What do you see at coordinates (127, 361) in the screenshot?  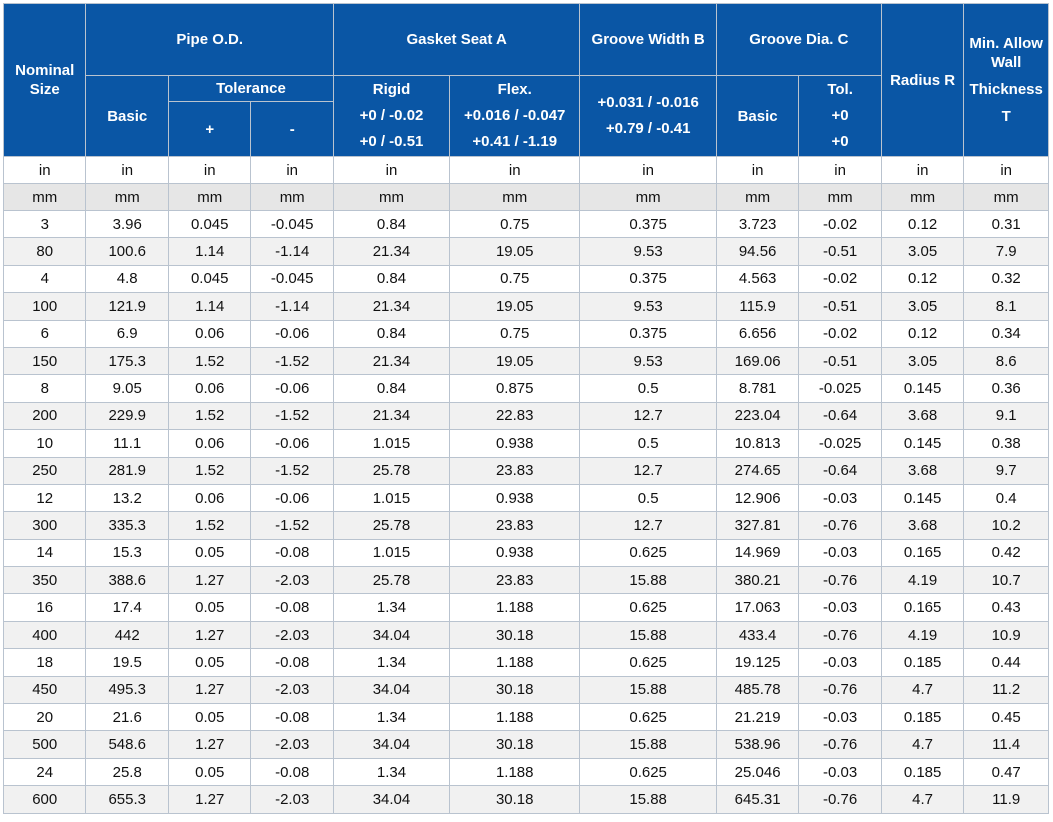 I see `table-cell: 175.3` at bounding box center [127, 361].